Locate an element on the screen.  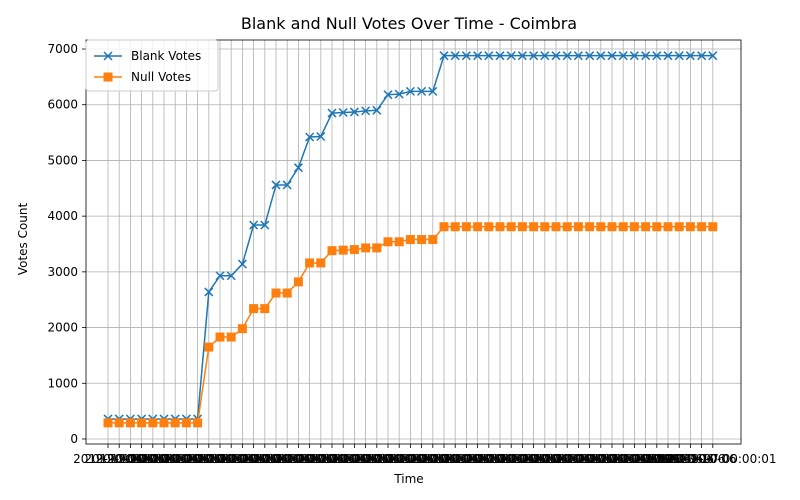
legend-label: Null Votes is located at coordinates (161, 77).